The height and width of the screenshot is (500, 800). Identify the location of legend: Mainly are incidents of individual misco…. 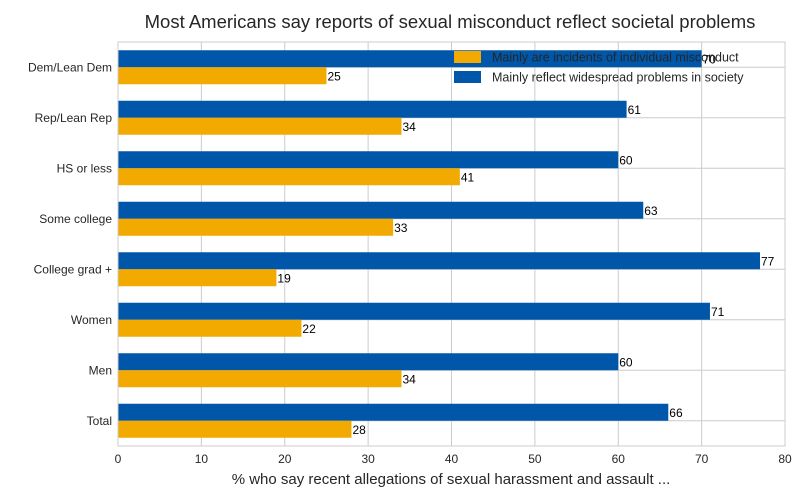
(599, 68).